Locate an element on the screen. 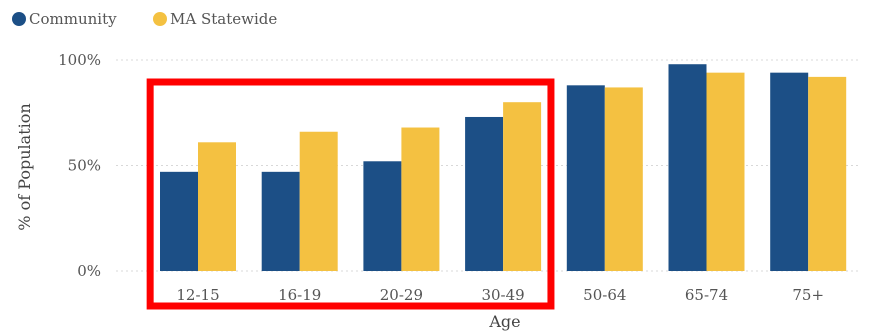  x-tick-label-50-64: 50-64 is located at coordinates (604, 295).